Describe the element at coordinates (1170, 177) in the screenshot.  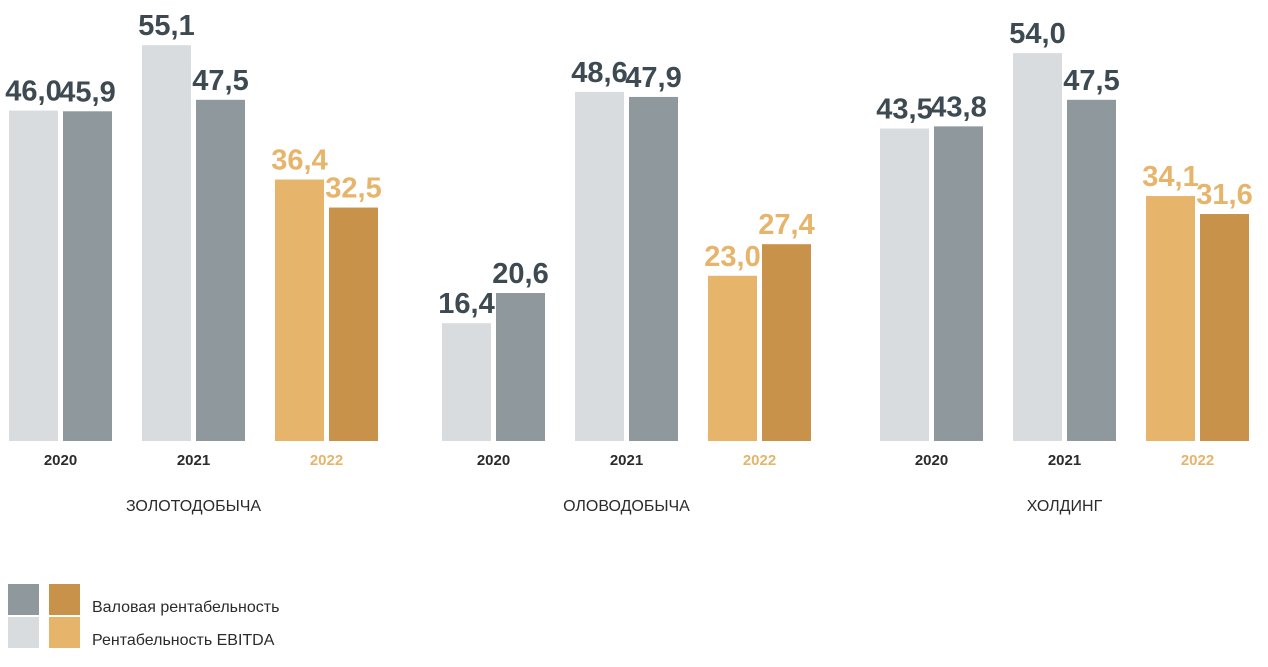
I see `data-label-ebitda-2022: 34,1` at that location.